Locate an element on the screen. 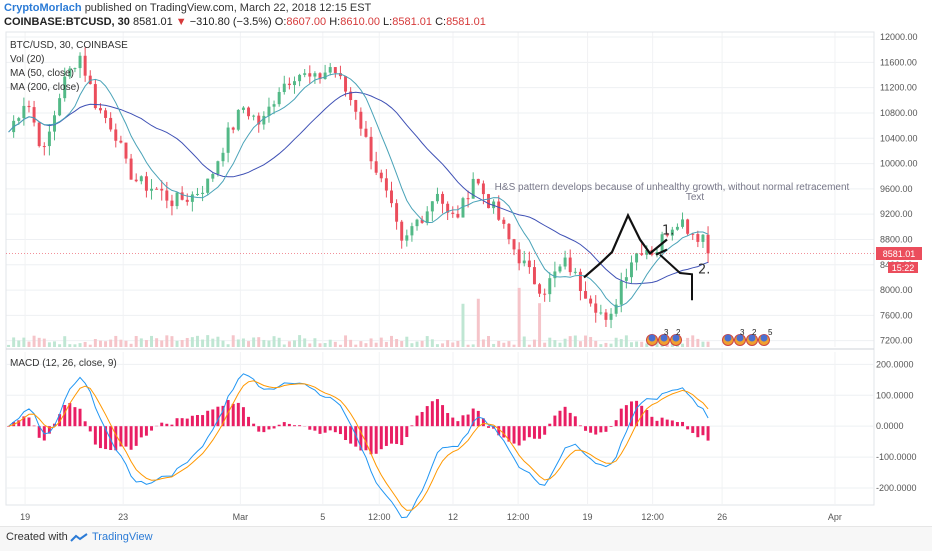 The width and height of the screenshot is (932, 551). annotation-subtext: Text is located at coordinates (695, 197).